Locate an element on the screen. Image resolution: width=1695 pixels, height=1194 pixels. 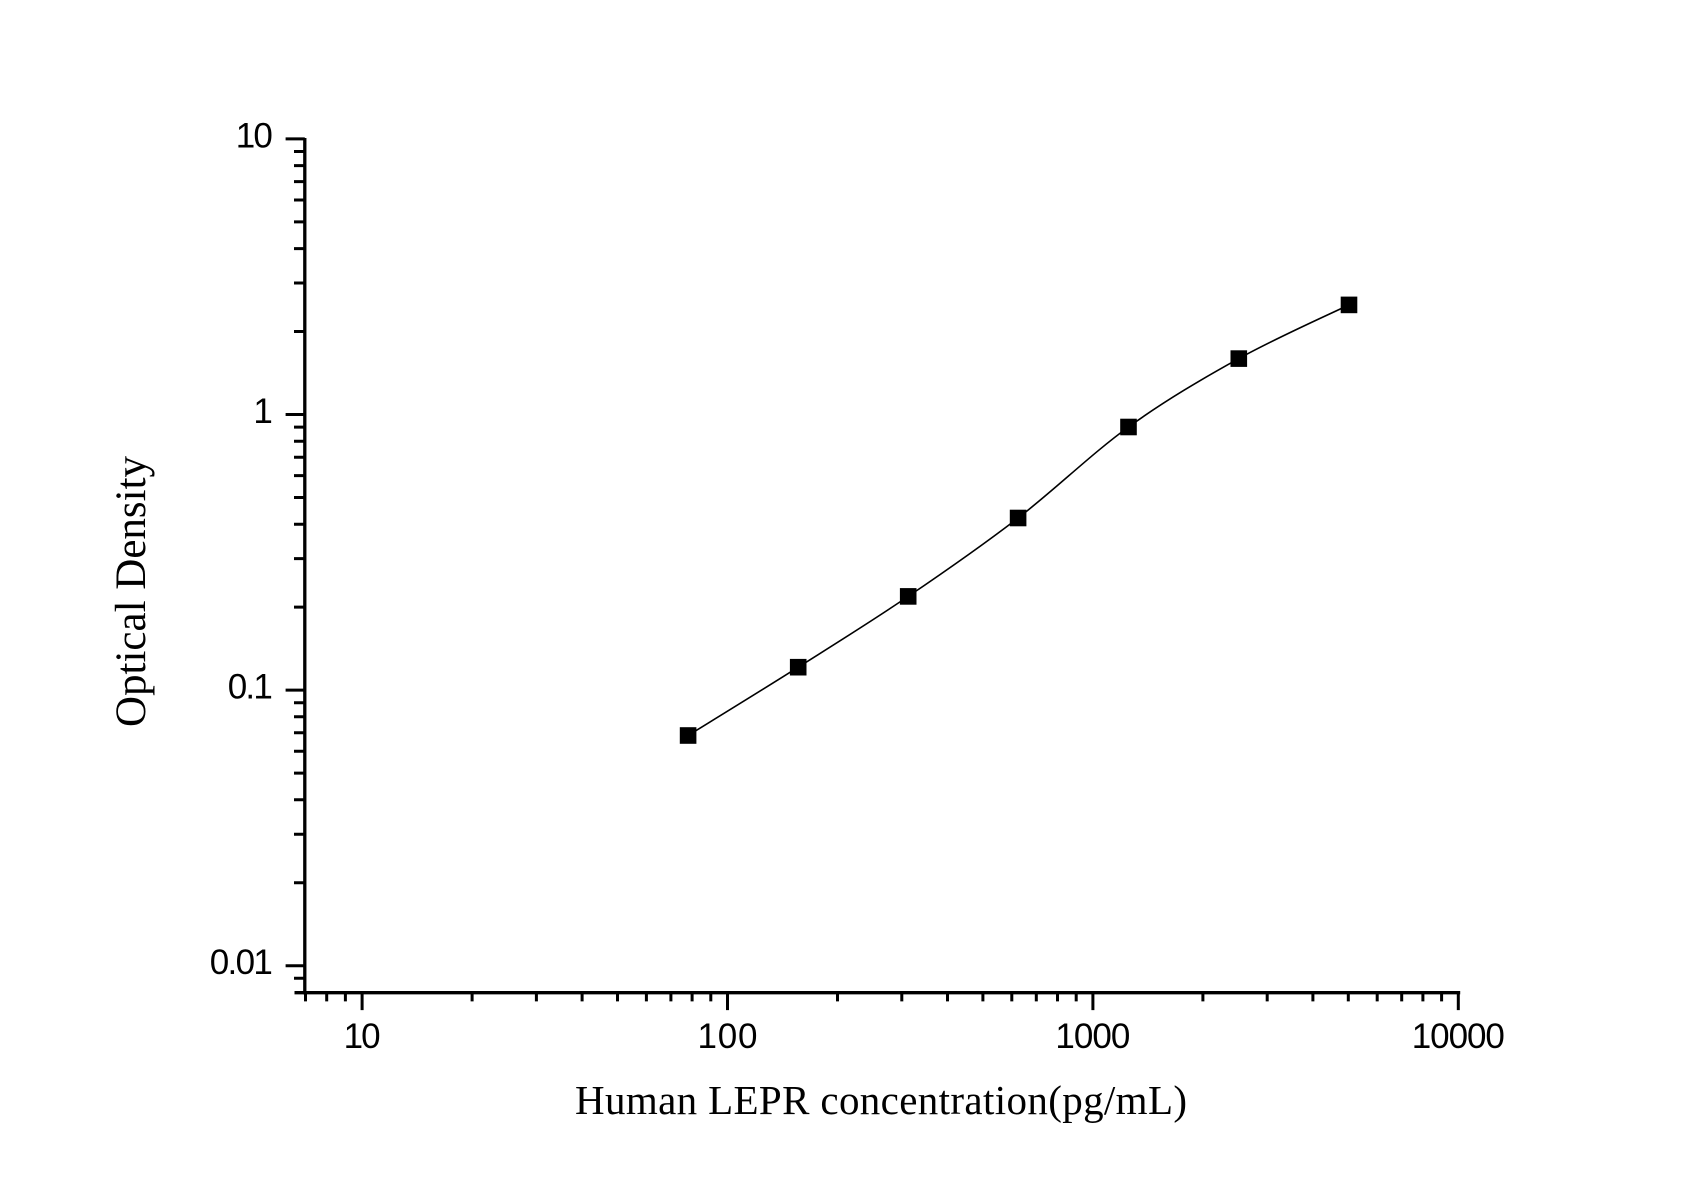
svg-text: 100 is located at coordinates (728, 1036).